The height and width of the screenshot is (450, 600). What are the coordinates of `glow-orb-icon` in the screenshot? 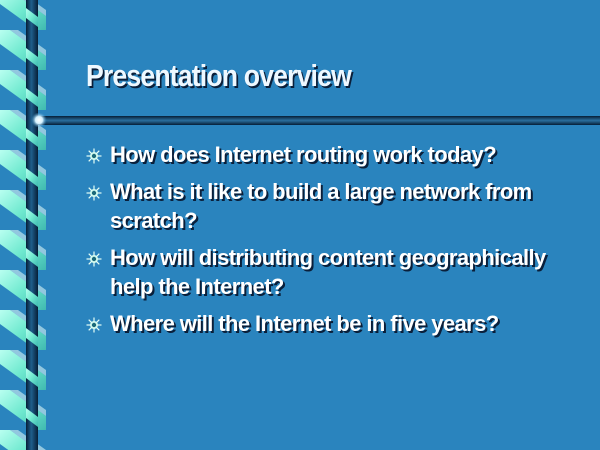 It's located at (39, 120).